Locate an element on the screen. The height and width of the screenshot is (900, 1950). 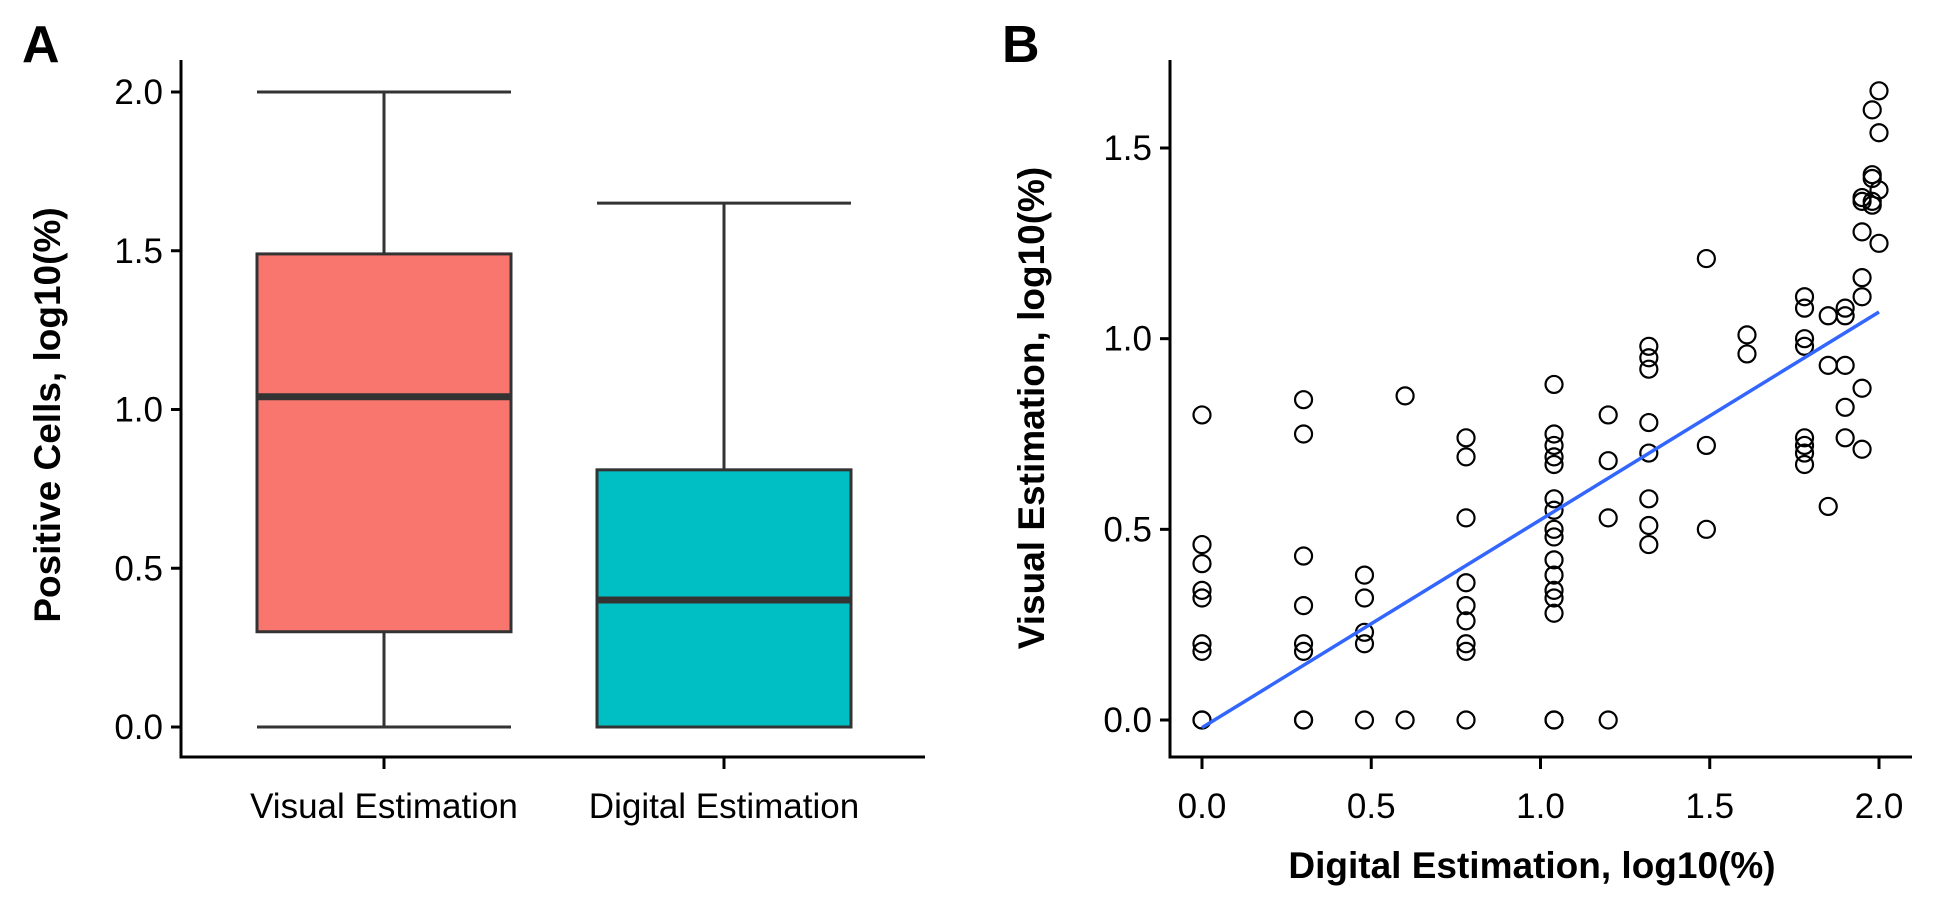
box-digital is located at coordinates (724, 465).